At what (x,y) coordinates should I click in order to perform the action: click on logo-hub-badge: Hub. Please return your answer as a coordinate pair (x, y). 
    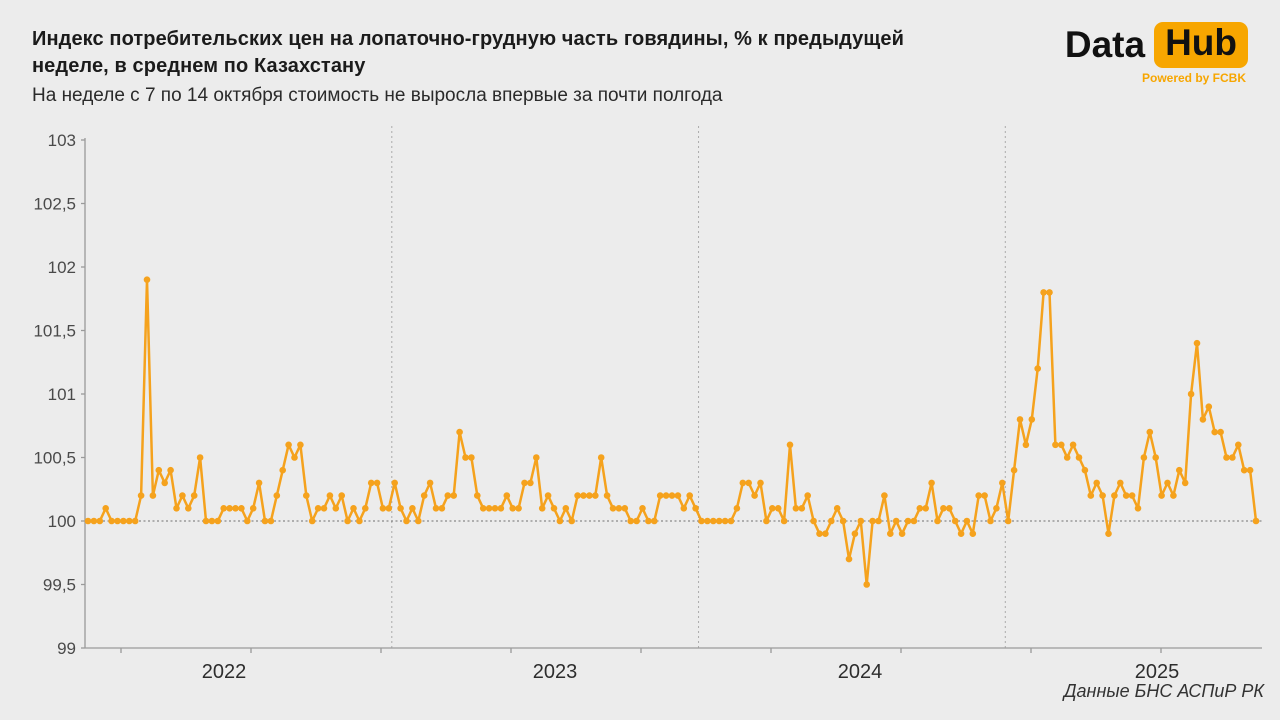
    Looking at the image, I should click on (1201, 45).